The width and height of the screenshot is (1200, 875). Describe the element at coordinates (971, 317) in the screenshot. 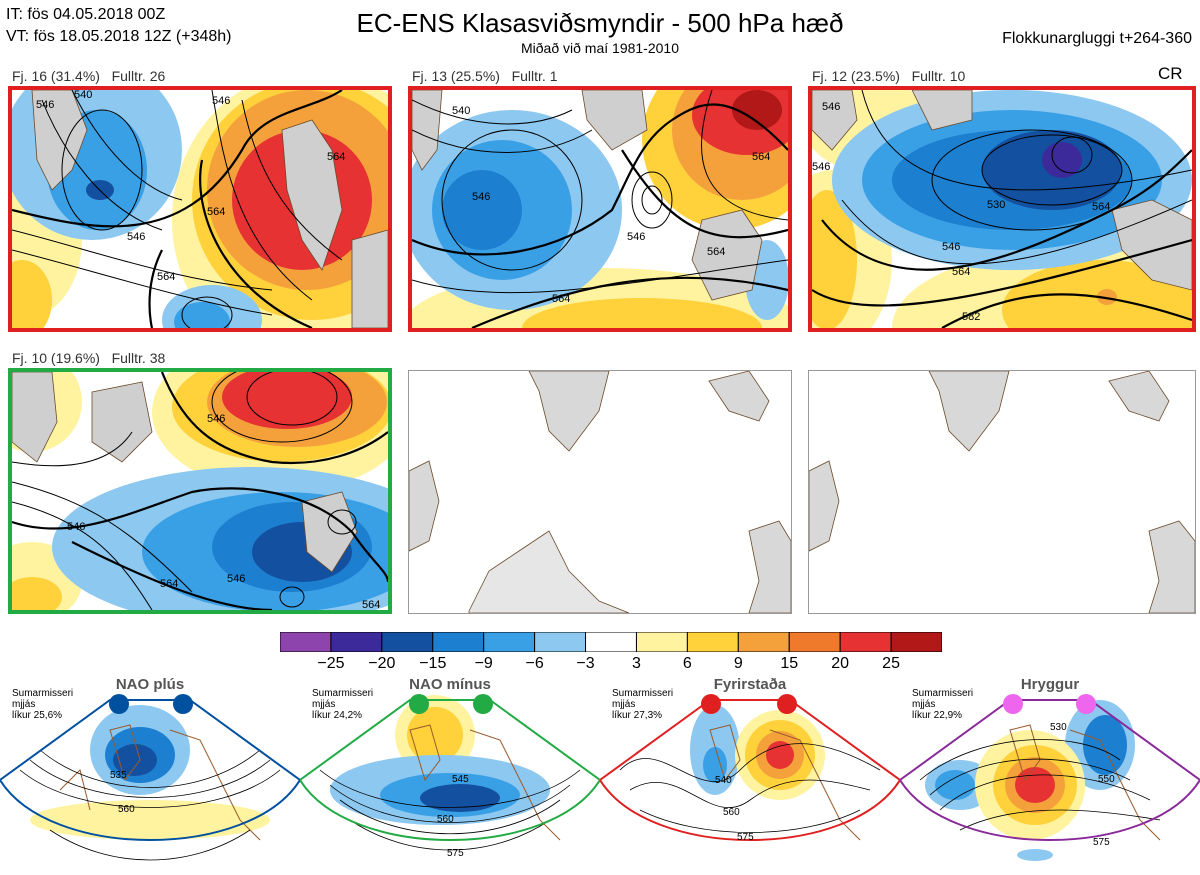

I see `contour-label: 582` at that location.